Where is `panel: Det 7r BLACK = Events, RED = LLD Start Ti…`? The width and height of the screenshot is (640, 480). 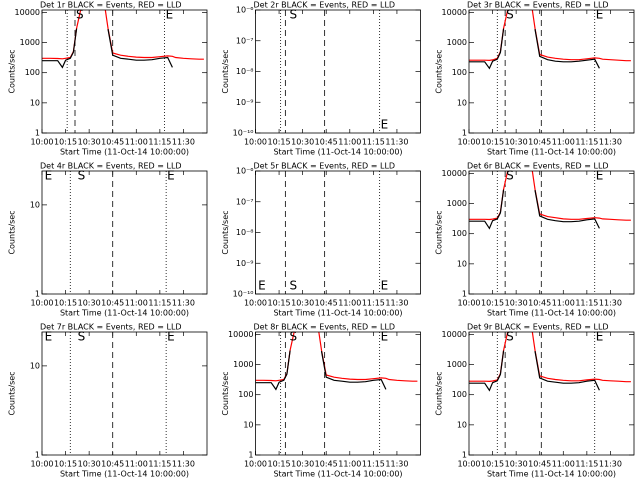 panel: Det 7r BLACK = Events, RED = LLD Start Ti… is located at coordinates (108, 401).